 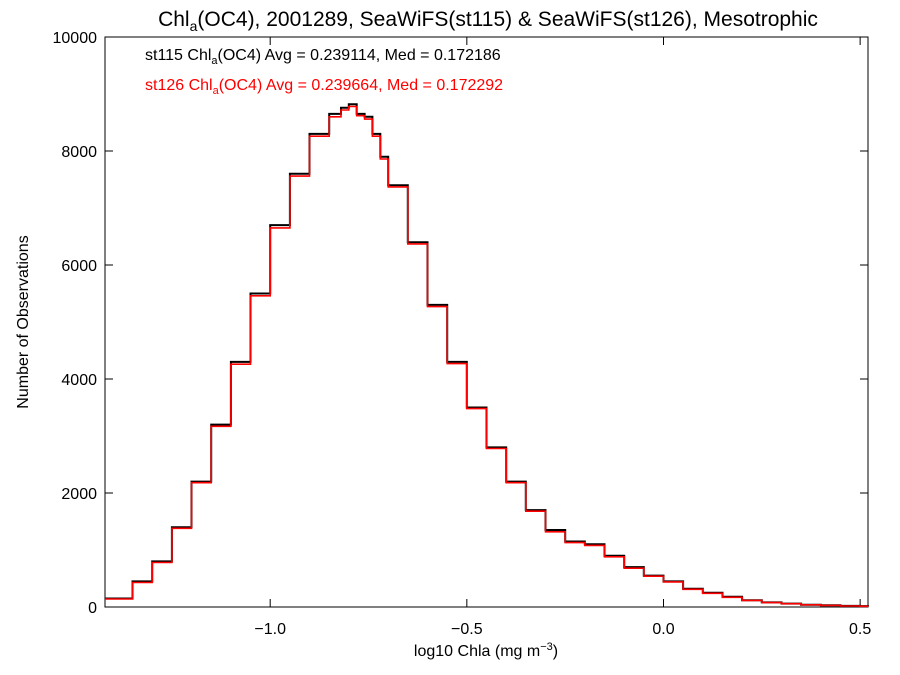 I want to click on y-tick-label: 8000, so click(x=79, y=152).